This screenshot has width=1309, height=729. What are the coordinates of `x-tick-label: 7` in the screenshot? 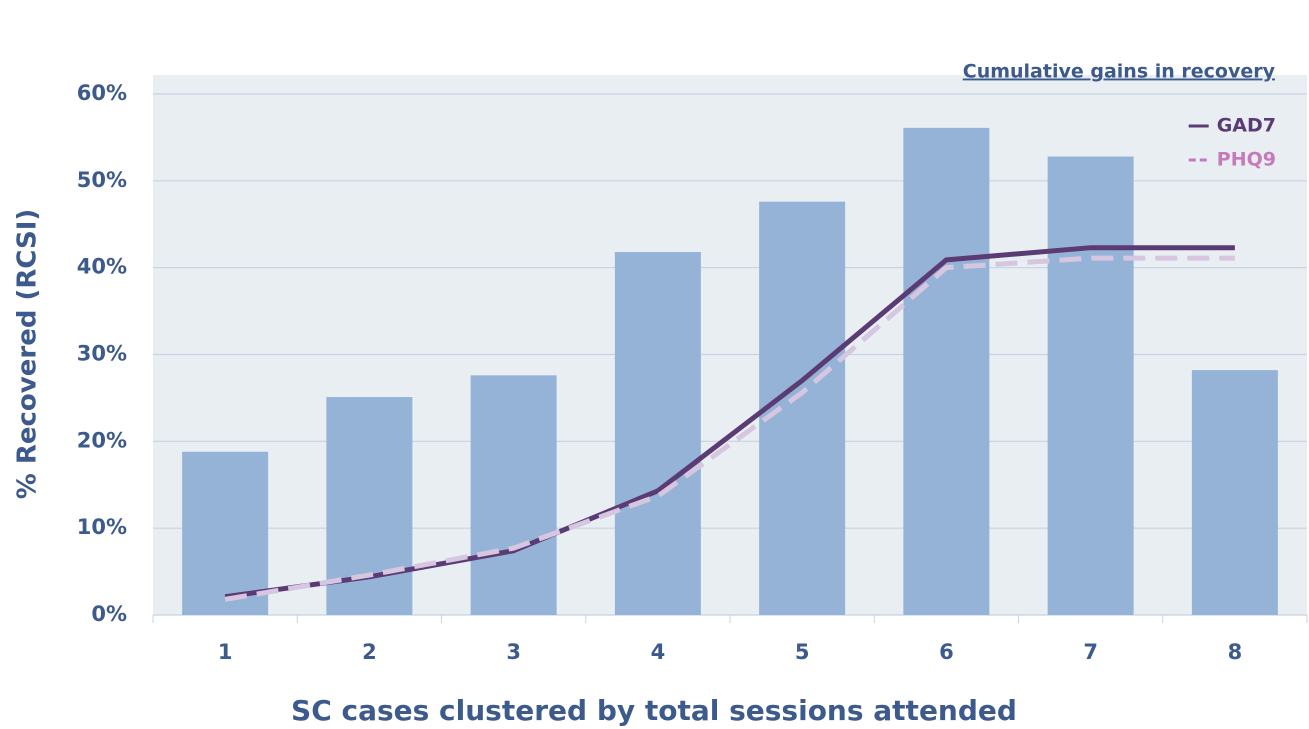 It's located at (1090, 652).